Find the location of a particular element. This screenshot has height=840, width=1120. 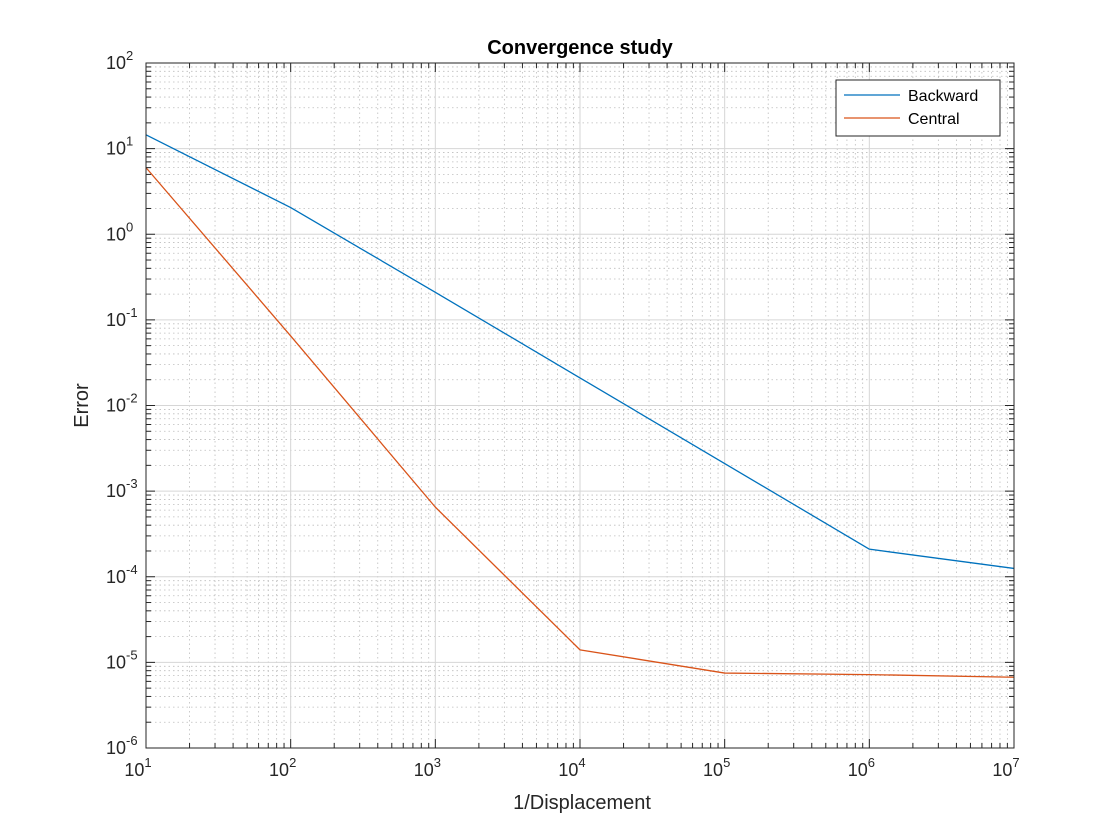

tick-exponent: 7 is located at coordinates (1015, 762).